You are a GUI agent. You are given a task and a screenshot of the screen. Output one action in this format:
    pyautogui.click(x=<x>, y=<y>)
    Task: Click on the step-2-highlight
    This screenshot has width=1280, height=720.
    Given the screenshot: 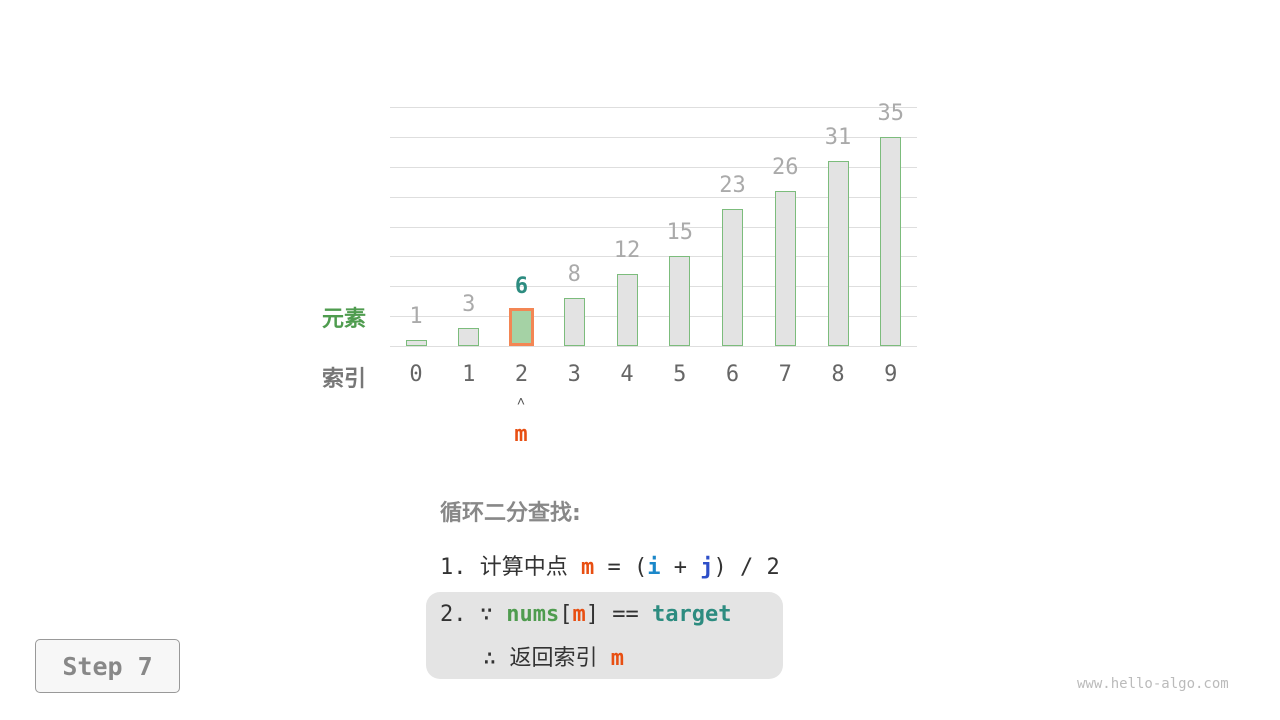 What is the action you would take?
    pyautogui.click(x=604, y=635)
    